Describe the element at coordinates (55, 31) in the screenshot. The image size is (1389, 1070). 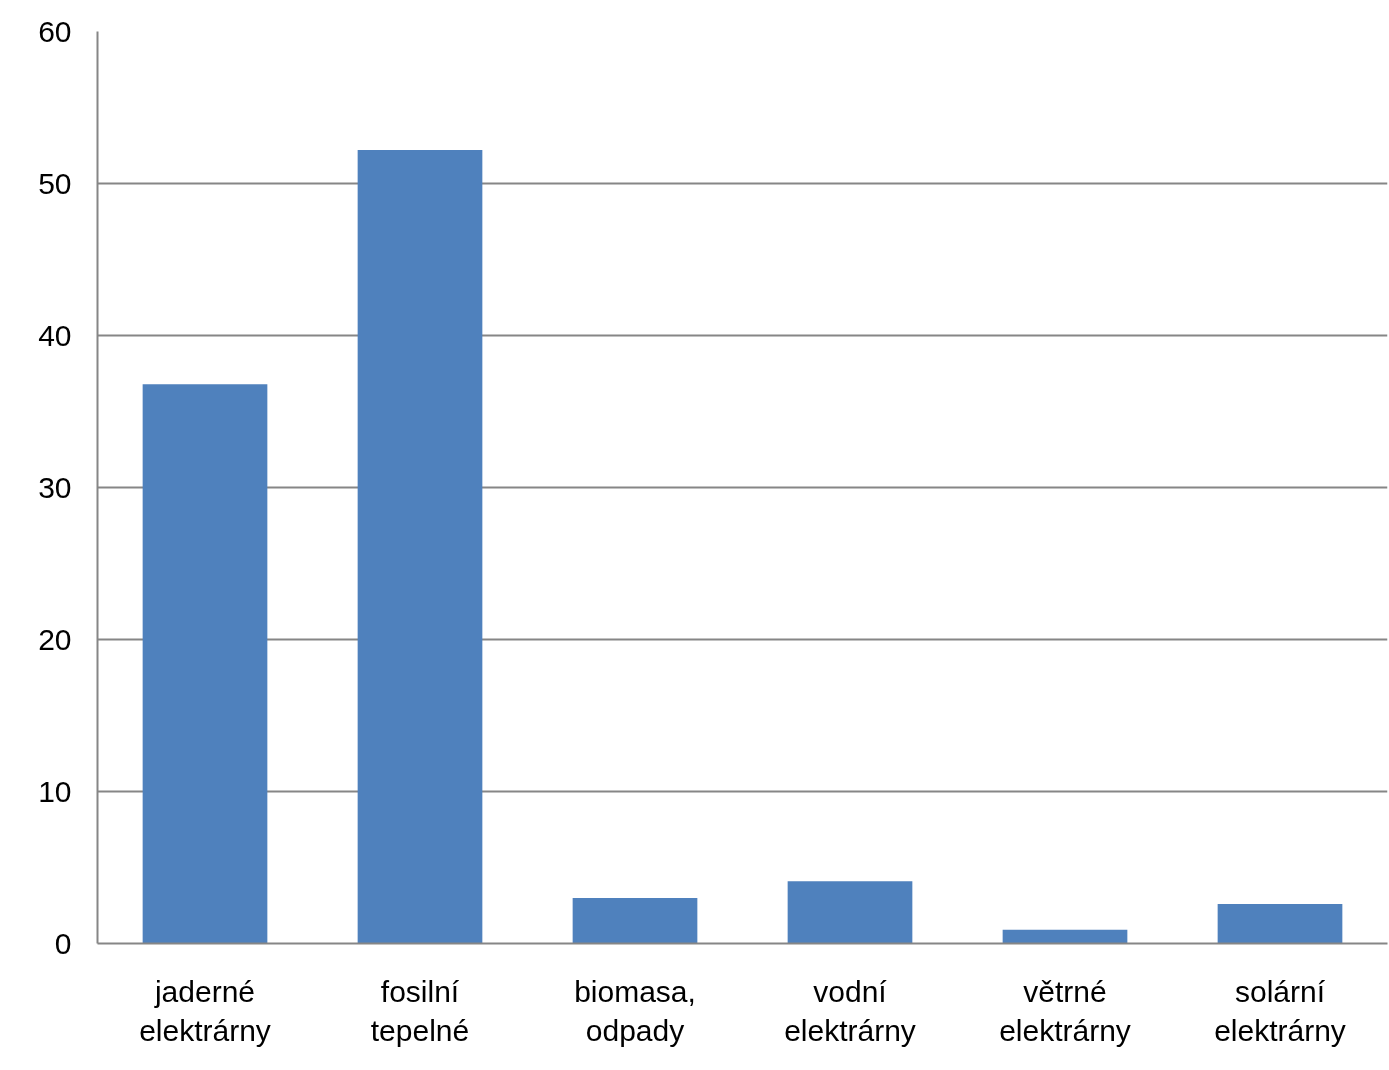
I see `y-tick-label: 60` at that location.